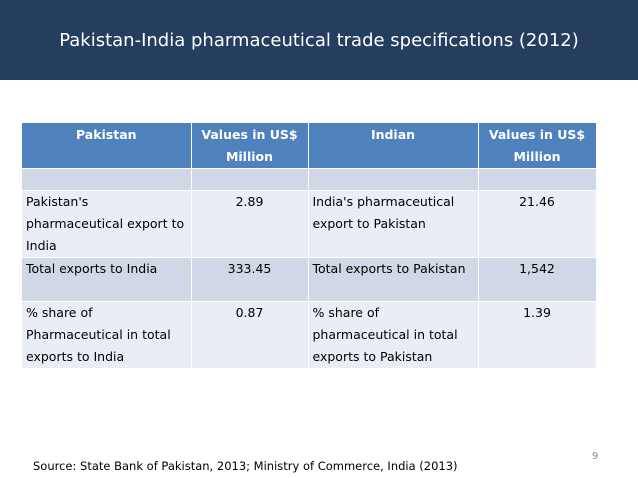  Describe the element at coordinates (250, 279) in the screenshot. I see `value-cell: 333.45` at that location.